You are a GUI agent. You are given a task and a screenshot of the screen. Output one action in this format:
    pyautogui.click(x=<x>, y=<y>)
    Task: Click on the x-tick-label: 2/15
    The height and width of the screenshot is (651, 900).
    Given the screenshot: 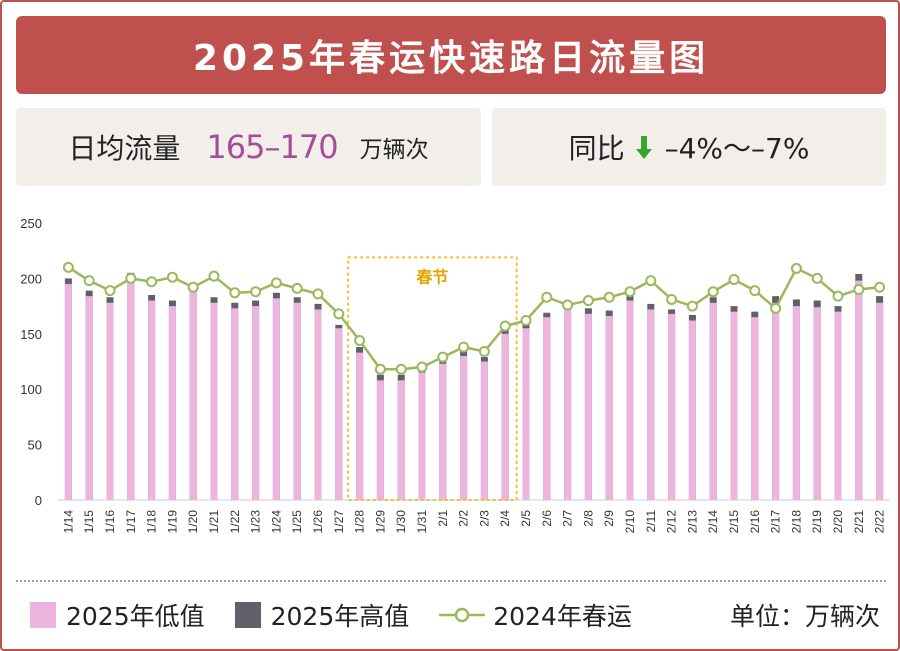 What is the action you would take?
    pyautogui.click(x=734, y=522)
    